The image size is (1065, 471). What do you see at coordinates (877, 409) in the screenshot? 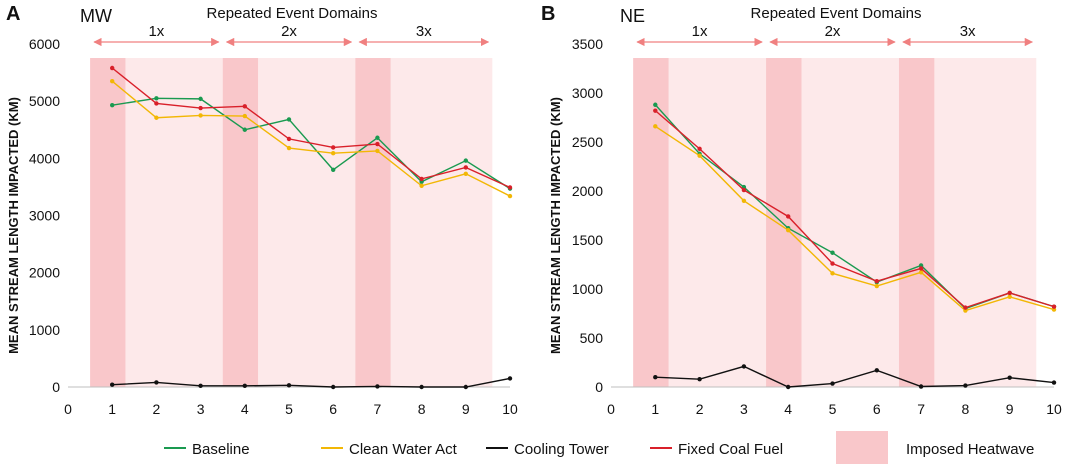
I see `x-tick-label: 6` at bounding box center [877, 409].